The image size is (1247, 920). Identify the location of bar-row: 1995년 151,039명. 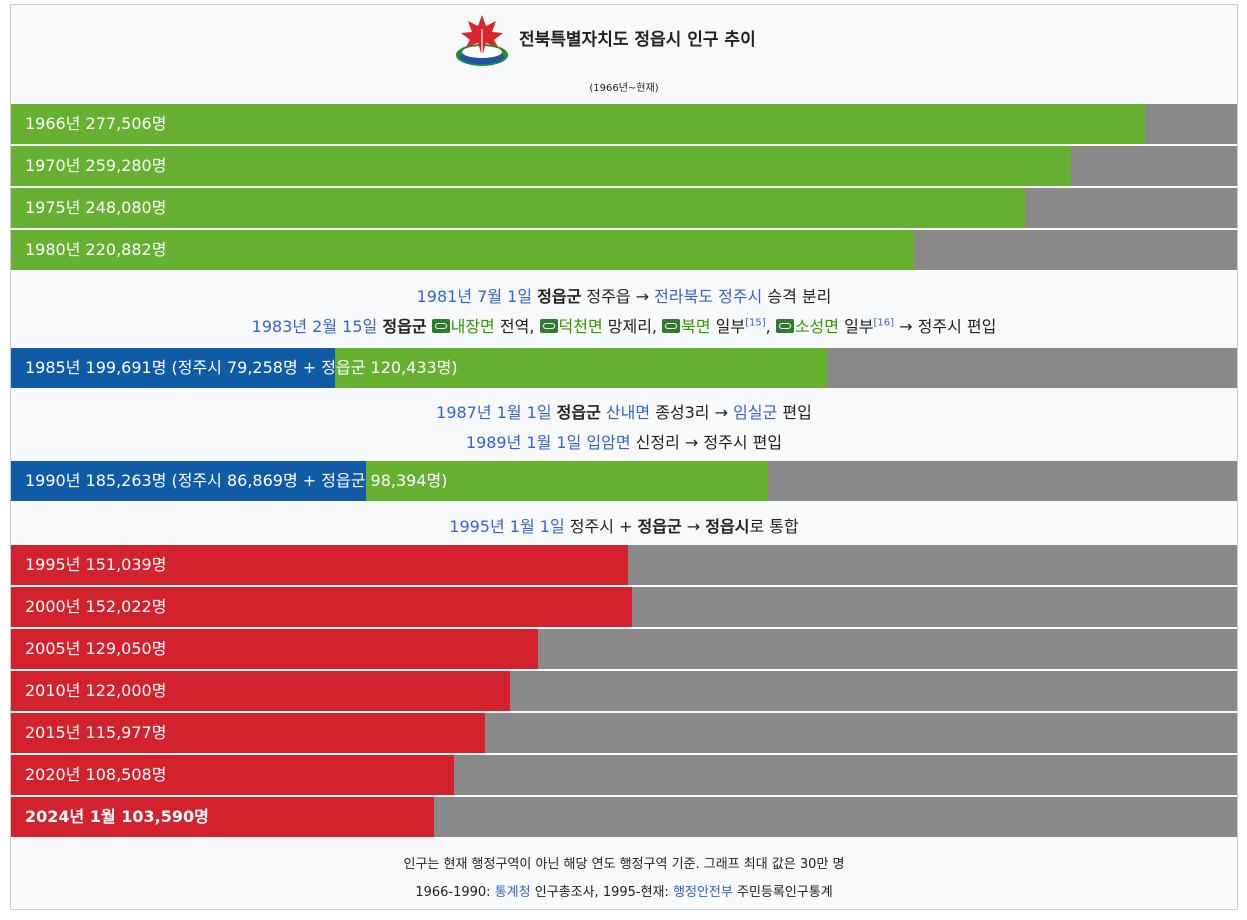
(624, 565).